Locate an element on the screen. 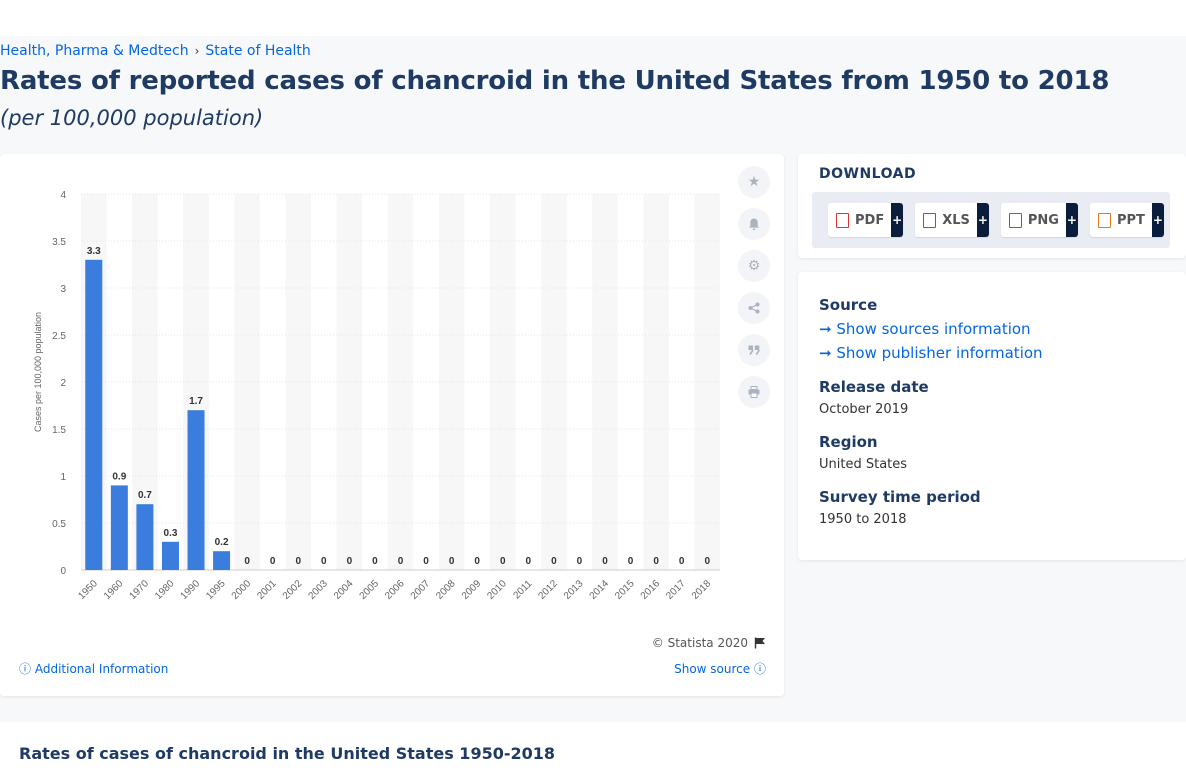 Image resolution: width=1186 pixels, height=782 pixels. additional-info-link: ⓘ Additional Information is located at coordinates (93, 668).